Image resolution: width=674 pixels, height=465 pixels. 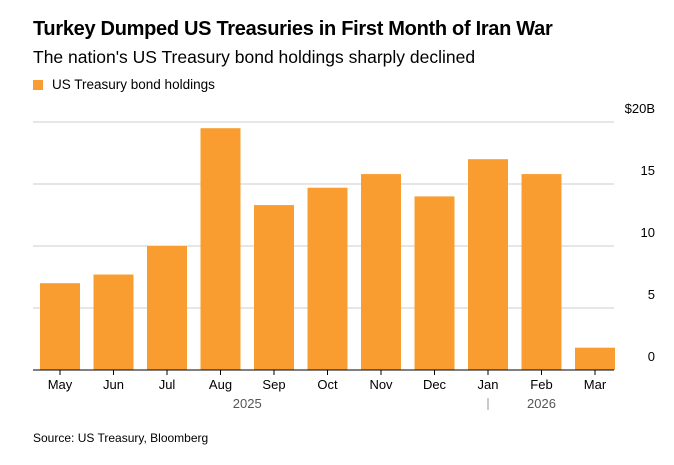 What do you see at coordinates (220, 384) in the screenshot?
I see `x-tick-label: Aug` at bounding box center [220, 384].